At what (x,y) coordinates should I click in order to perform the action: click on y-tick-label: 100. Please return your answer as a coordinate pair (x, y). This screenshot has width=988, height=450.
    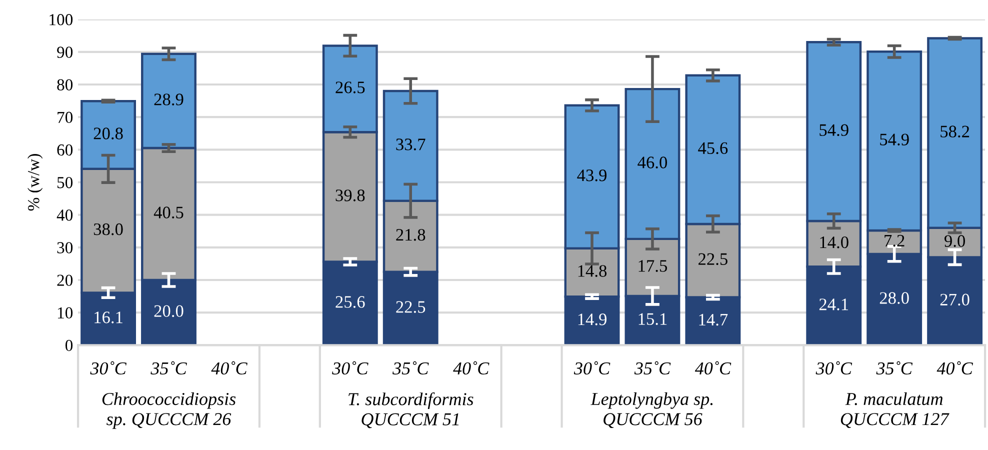
    Looking at the image, I should click on (61, 20).